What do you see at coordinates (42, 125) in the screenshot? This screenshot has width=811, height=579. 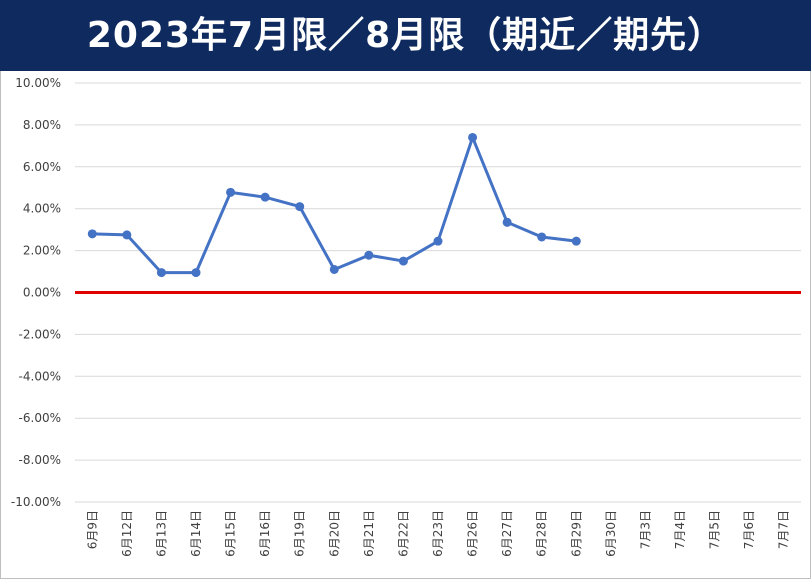 I see `y-tick-label: 8.00%` at bounding box center [42, 125].